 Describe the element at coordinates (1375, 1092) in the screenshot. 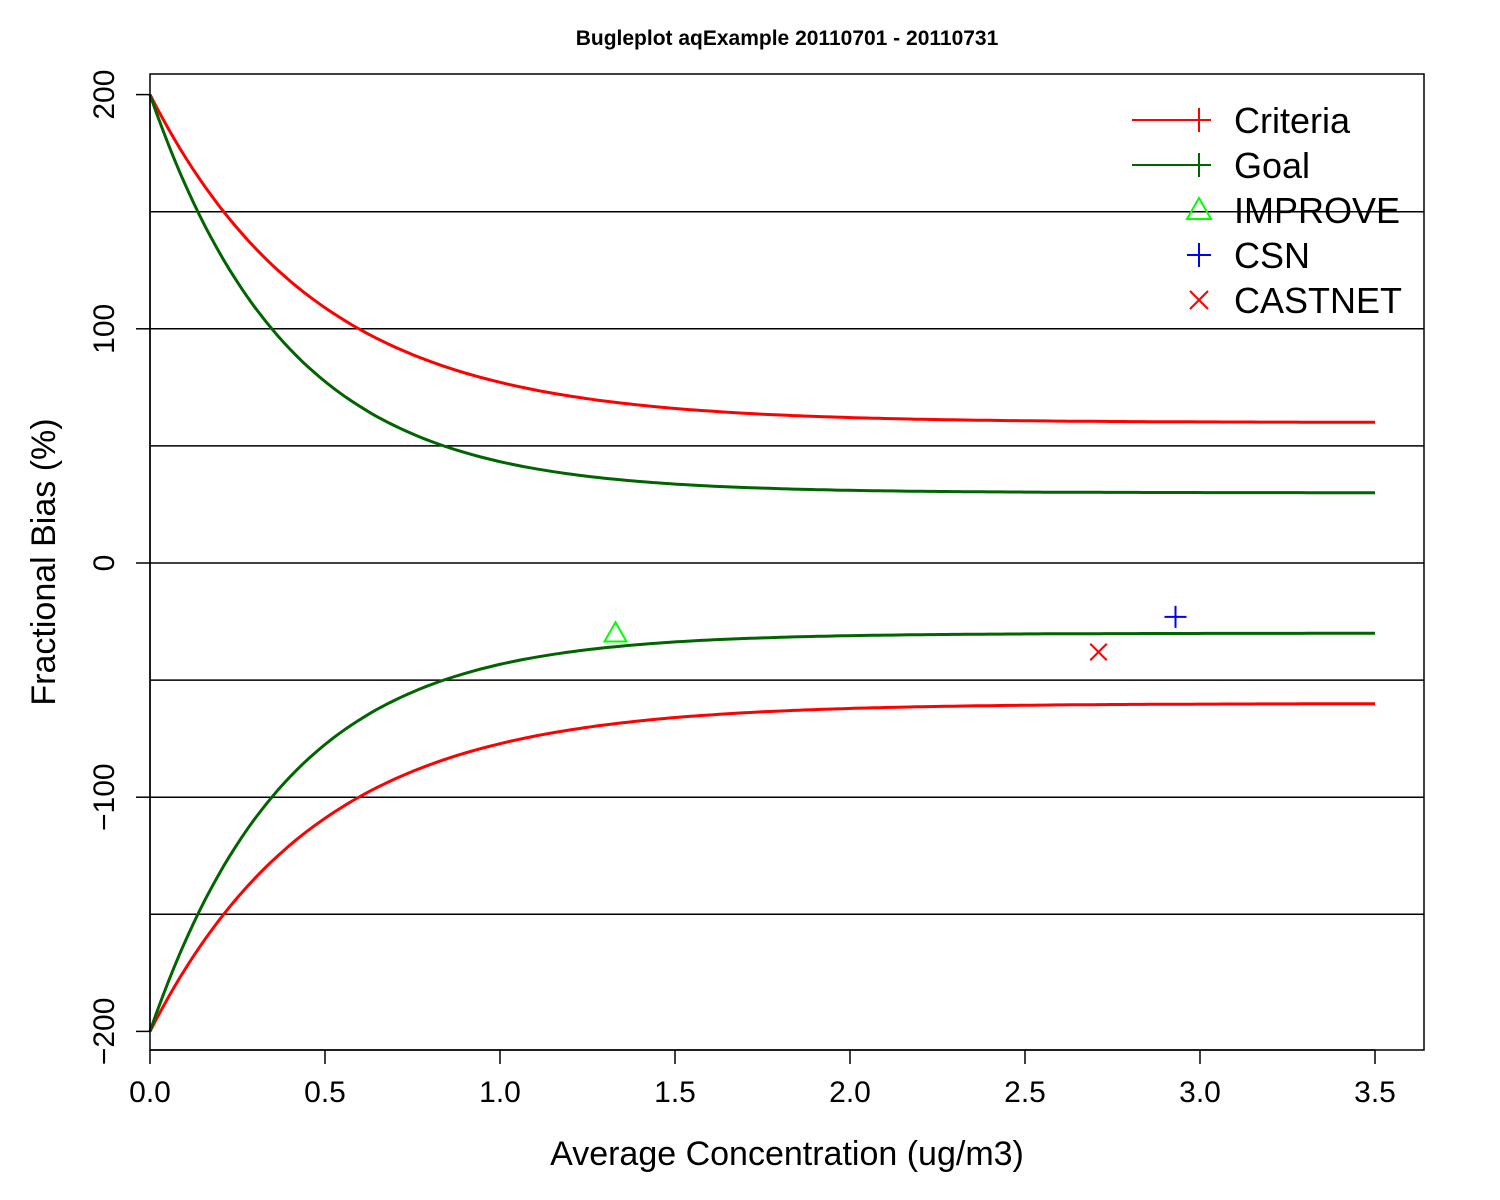

I see `x-tick-label: 3.5` at that location.